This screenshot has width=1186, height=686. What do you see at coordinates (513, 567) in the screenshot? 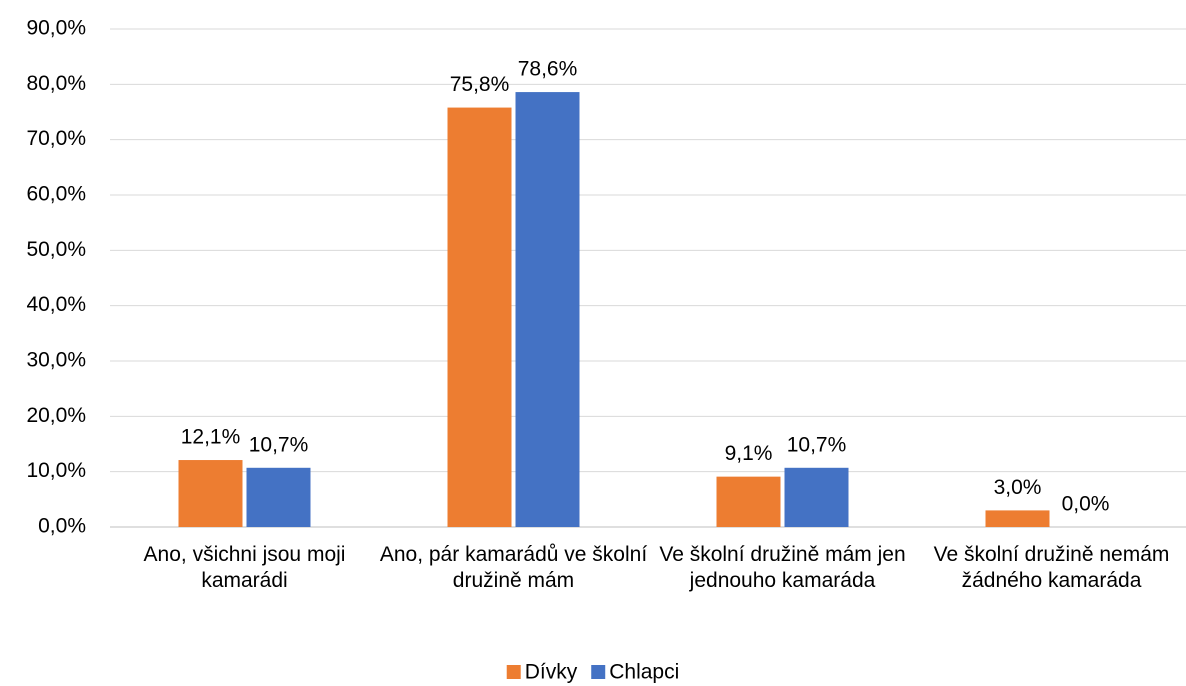
I see `x-tick-label: Ano, pár kamarádů ve školní družině mám` at bounding box center [513, 567].